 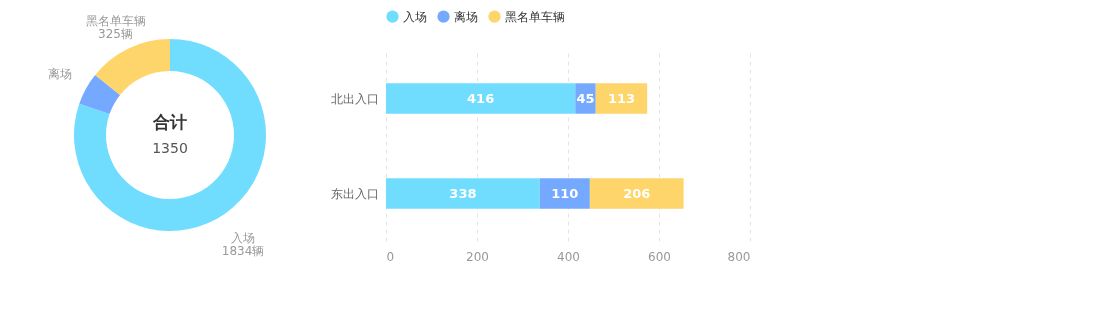 I want to click on x-tick-label: 800, so click(x=739, y=256).